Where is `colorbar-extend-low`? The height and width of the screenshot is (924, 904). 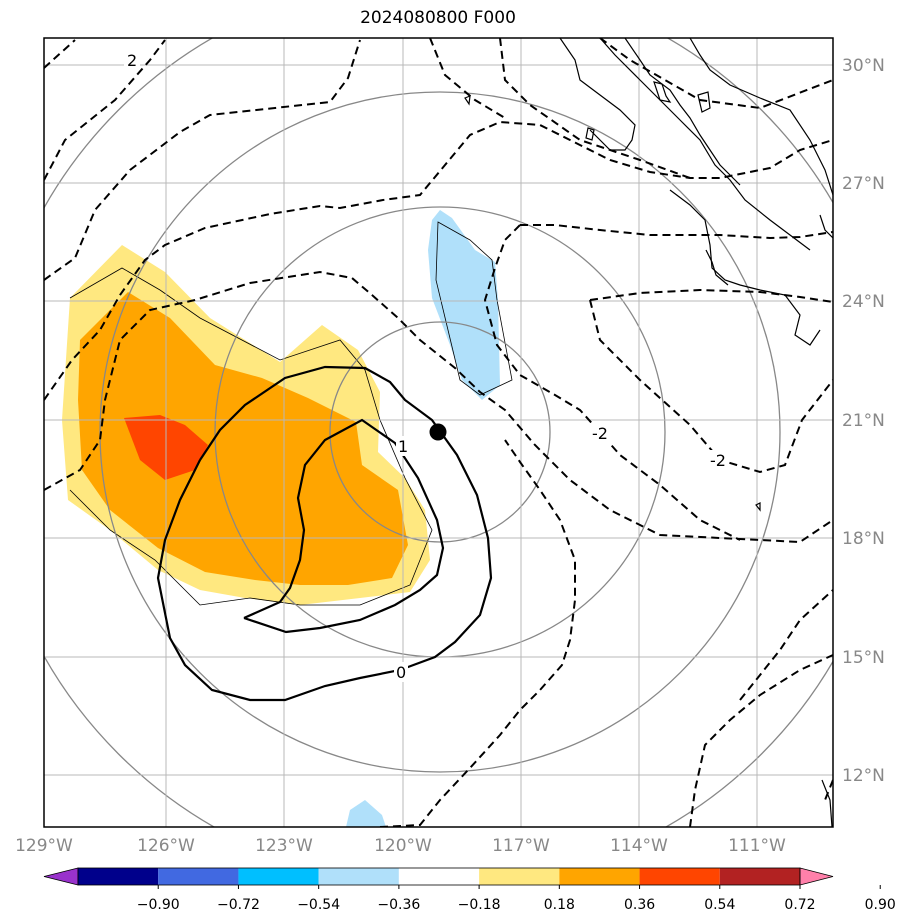
colorbar-extend-low is located at coordinates (61, 876).